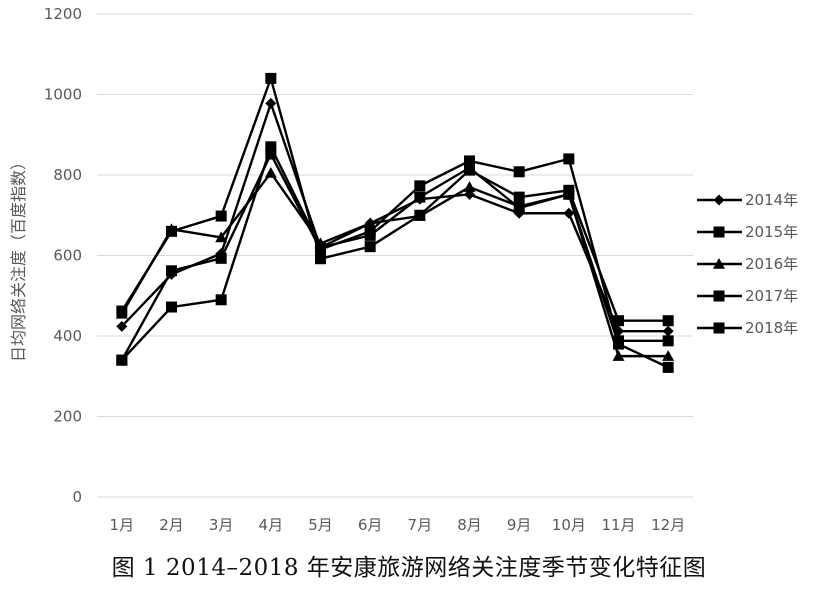 This screenshot has width=818, height=590. Describe the element at coordinates (63, 14) in the screenshot. I see `y-tick-label: 1200` at that location.